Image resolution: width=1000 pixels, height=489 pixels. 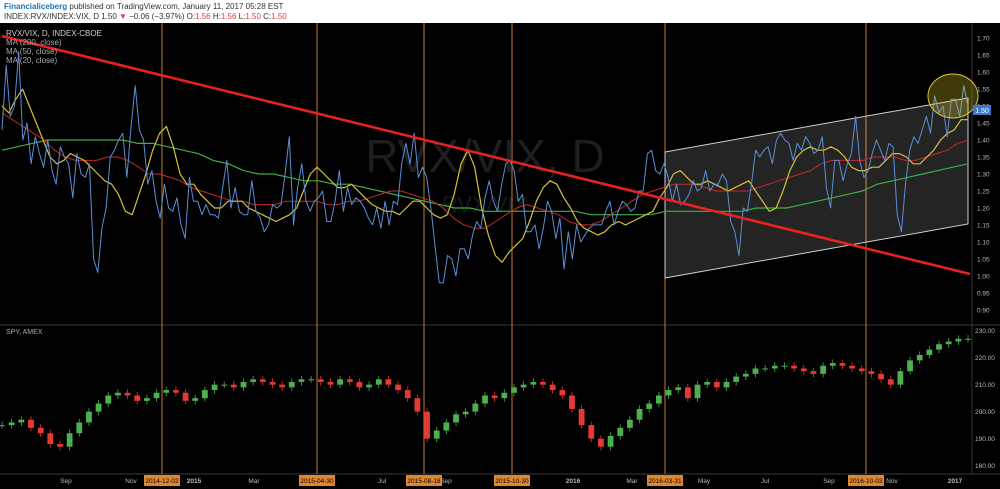 I want to click on low-value: 1.50, so click(x=253, y=16).